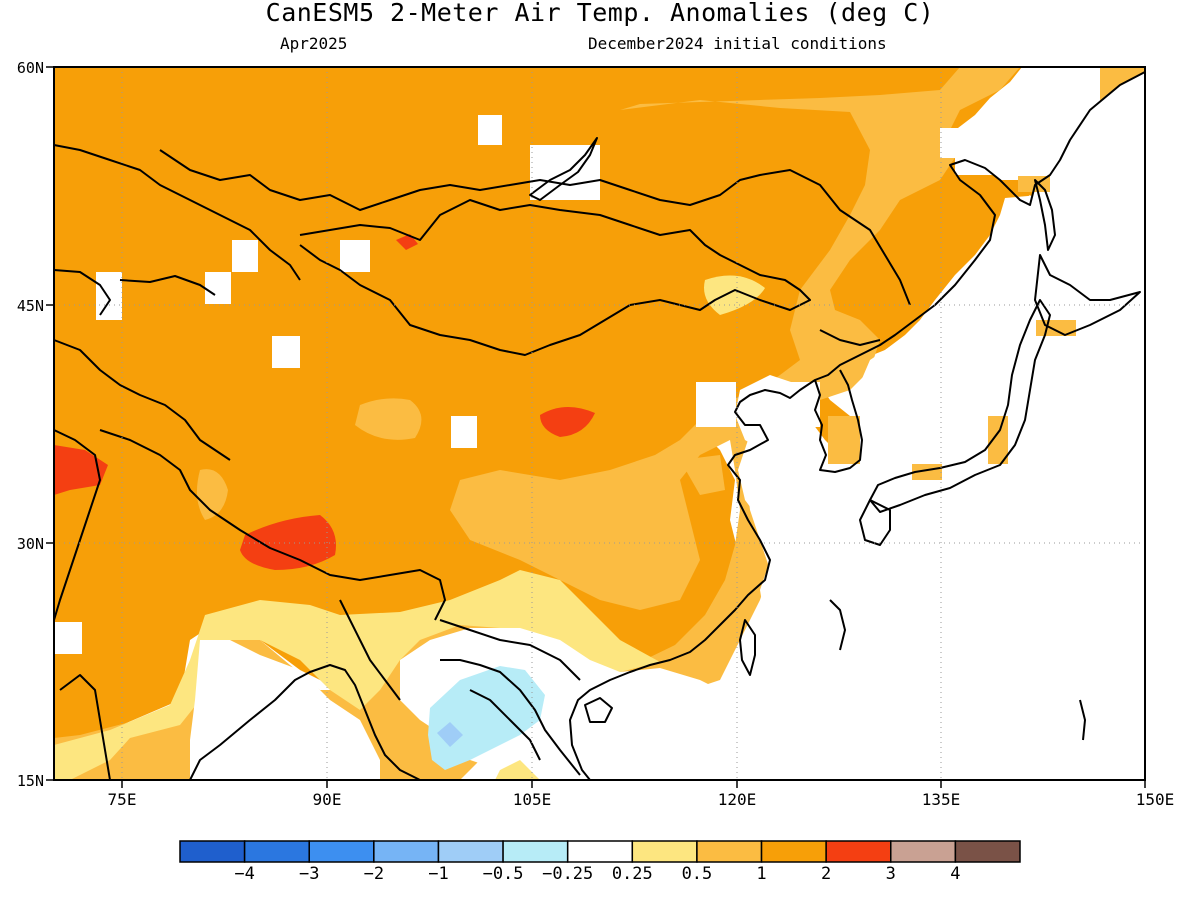 Image resolution: width=1200 pixels, height=900 pixels. What do you see at coordinates (327, 799) in the screenshot?
I see `lon-label-90e: 90E` at bounding box center [327, 799].